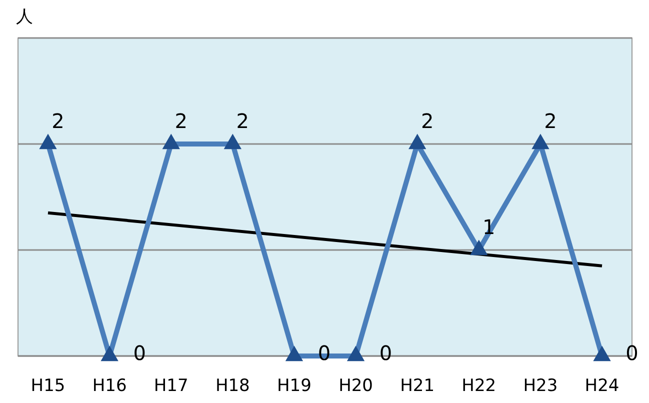 This screenshot has width=649, height=403. I want to click on y-axis-title: 人, so click(24, 17).